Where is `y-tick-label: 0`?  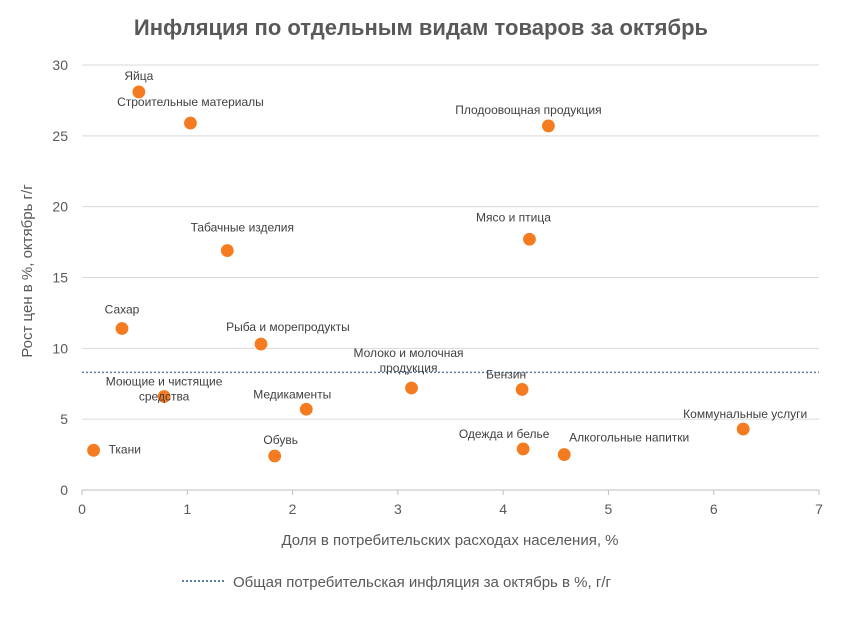 y-tick-label: 0 is located at coordinates (64, 490).